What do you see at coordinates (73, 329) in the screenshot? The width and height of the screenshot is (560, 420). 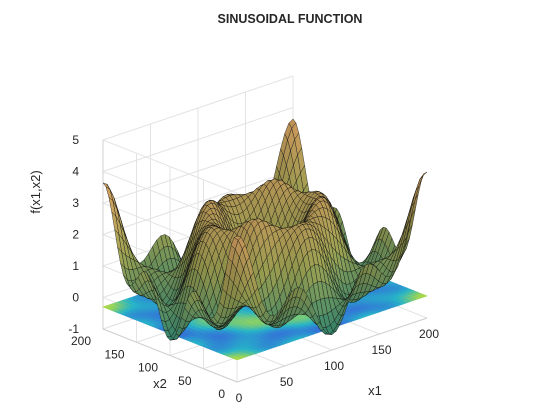 I see `z-tick-label: -1` at bounding box center [73, 329].